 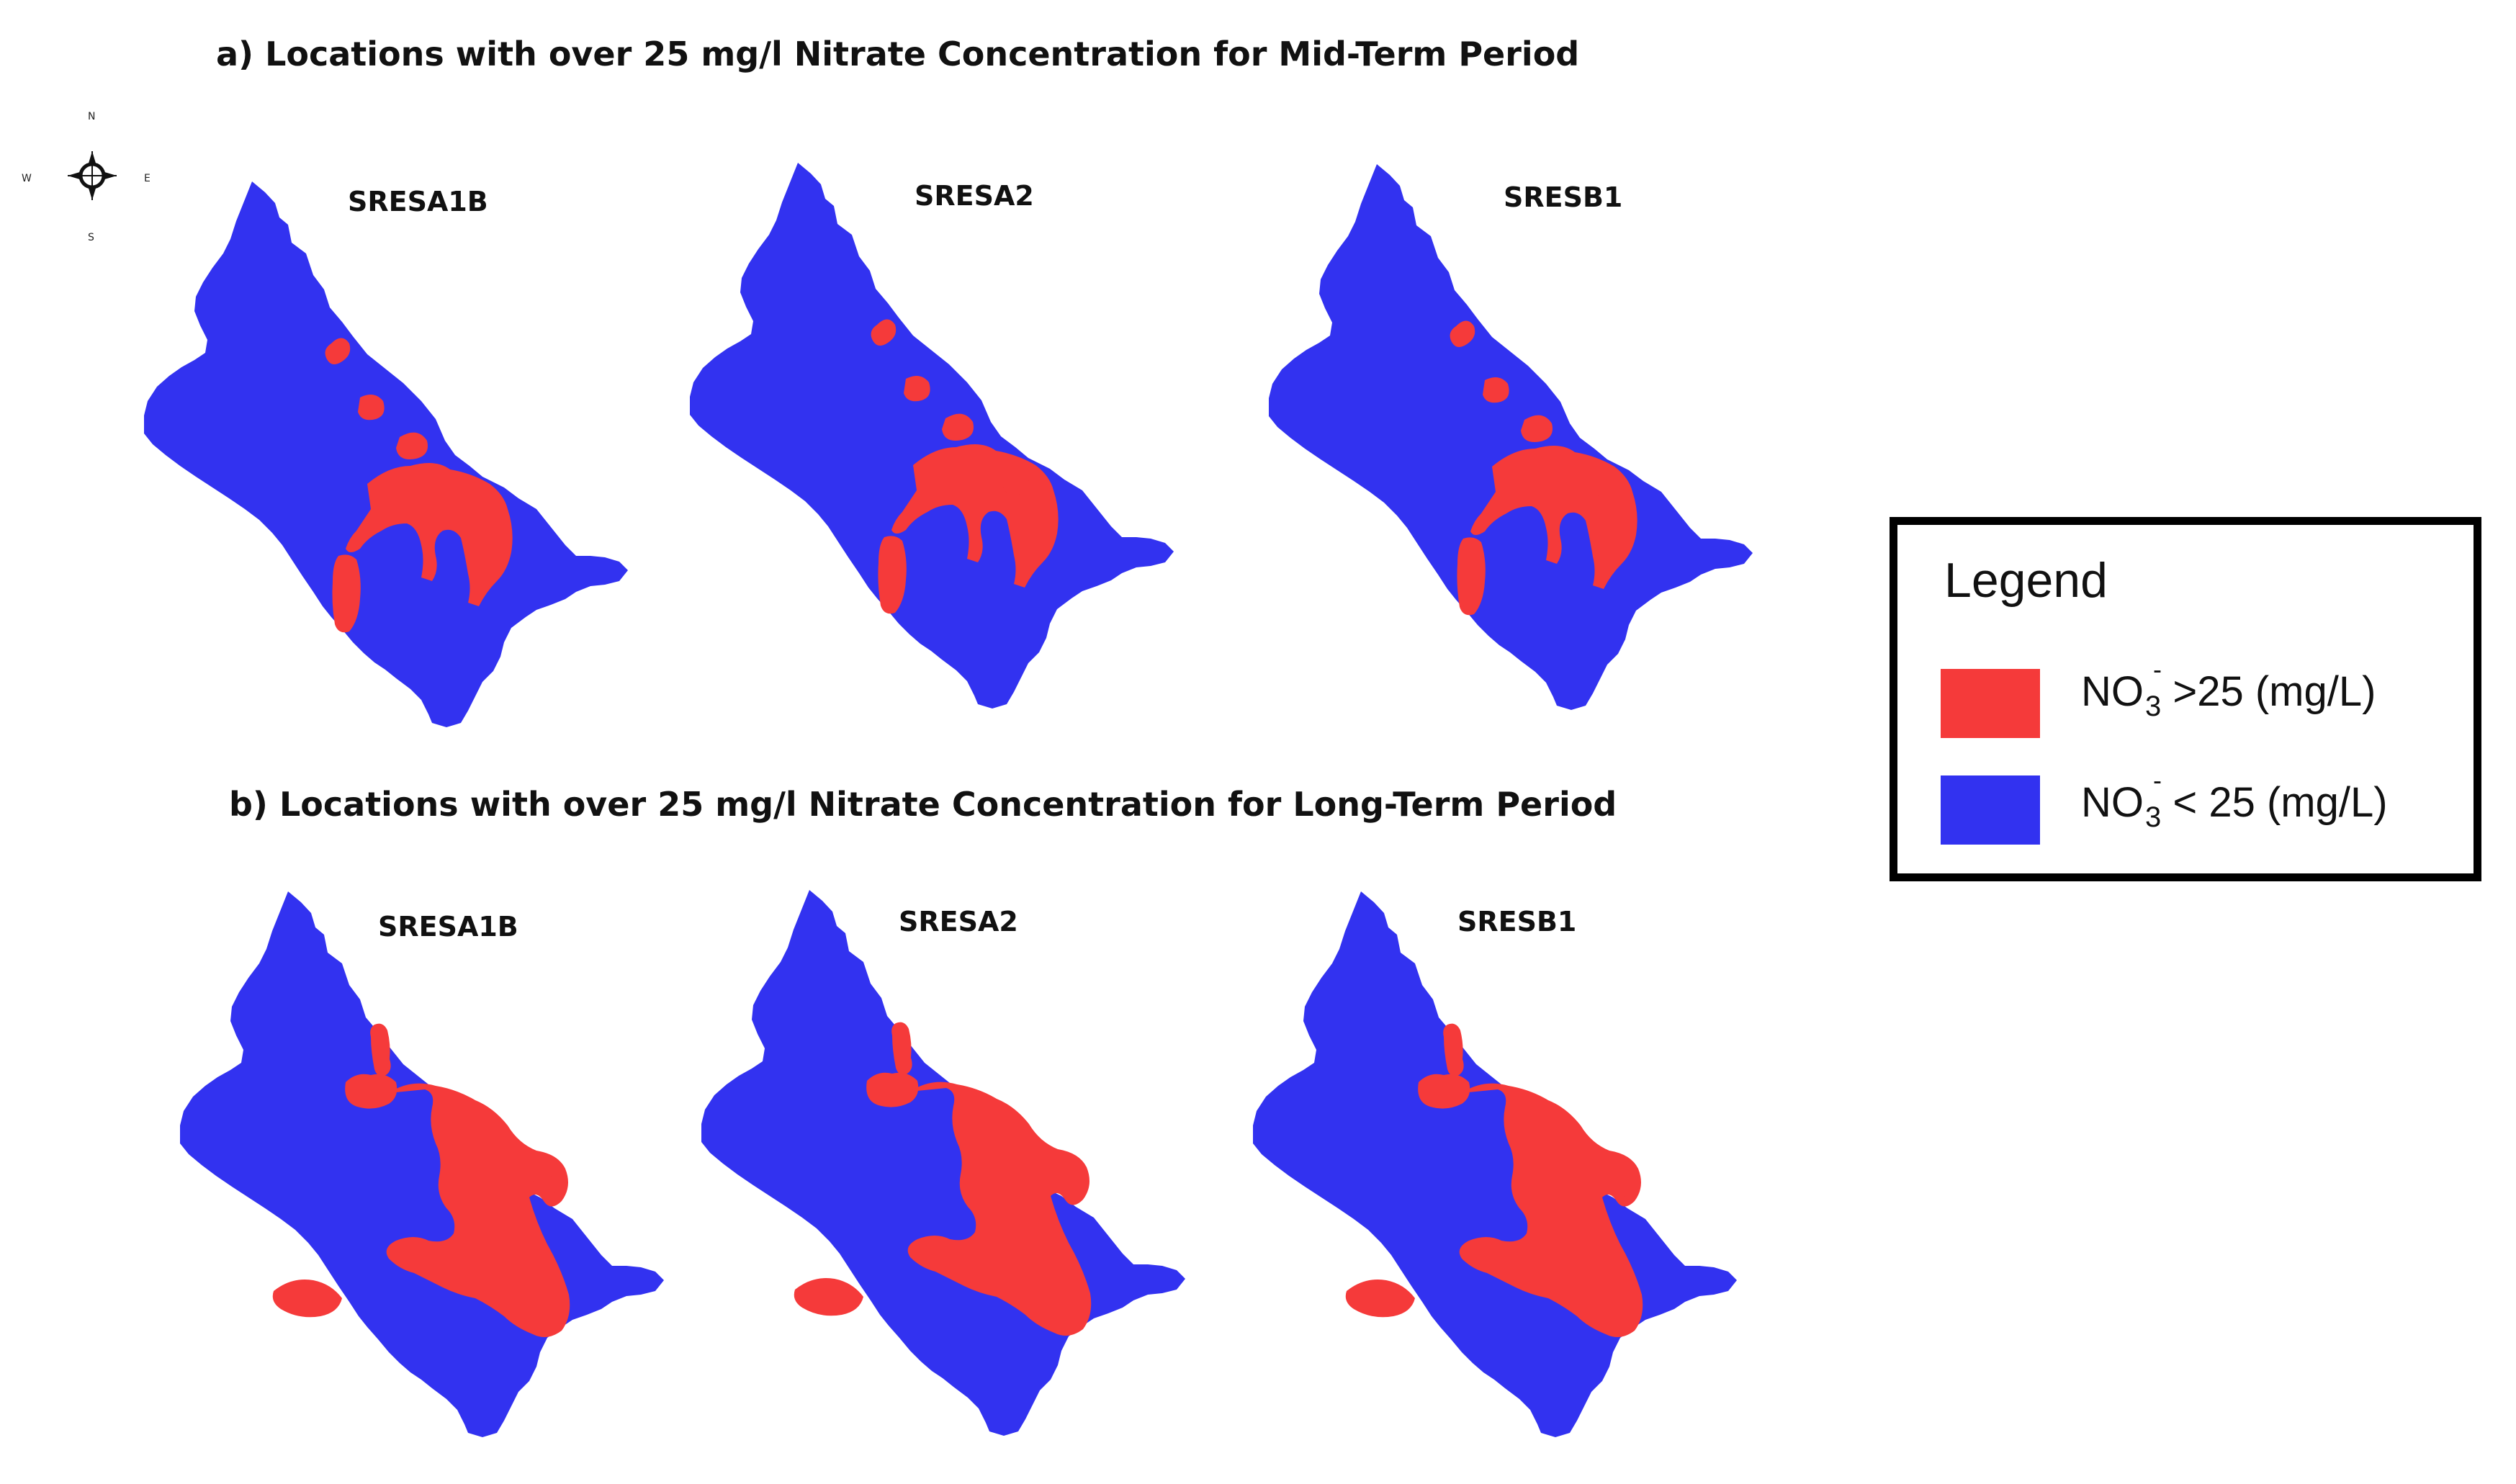 What do you see at coordinates (91, 116) in the screenshot?
I see `compass-north-label: N` at bounding box center [91, 116].